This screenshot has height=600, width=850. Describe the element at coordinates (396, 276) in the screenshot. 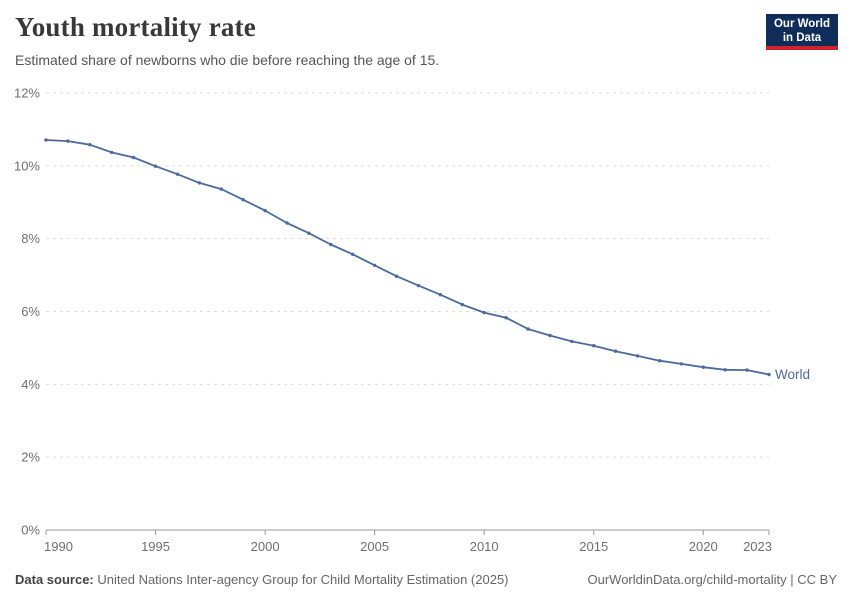

I see `data-point-2006` at that location.